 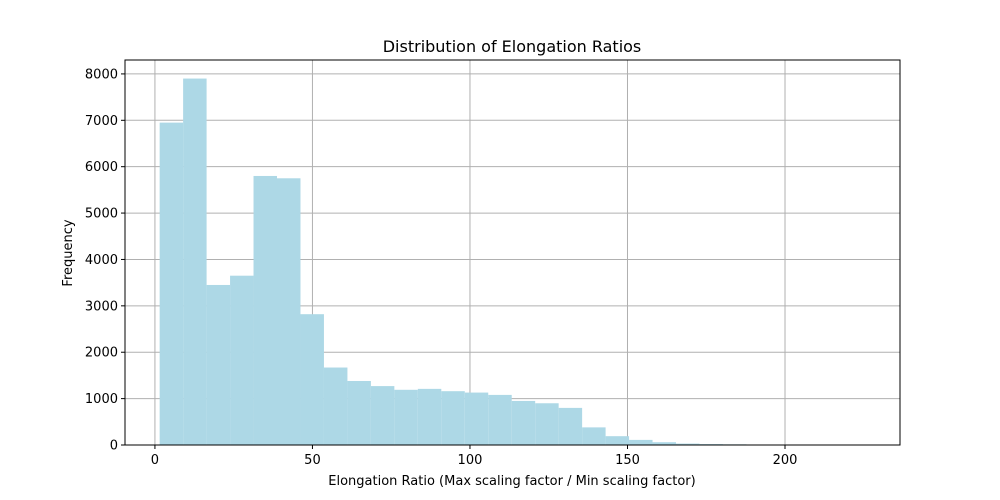 I want to click on x-axis-ticks: 0 50 100 150 200, so click(x=474, y=456).